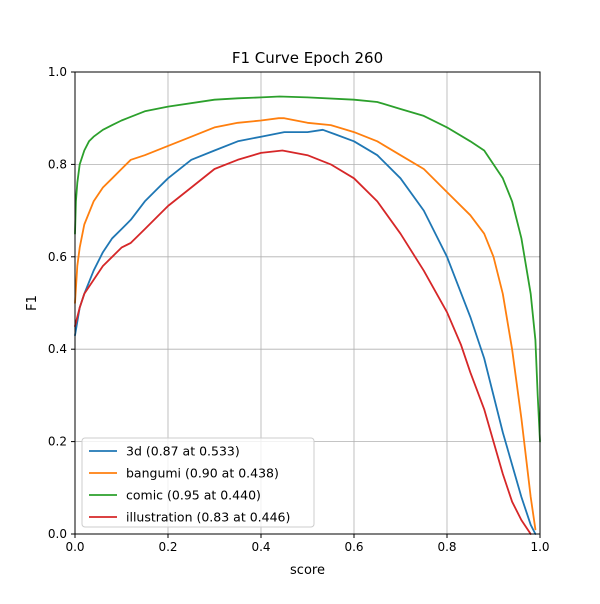 Image resolution: width=600 pixels, height=604 pixels. Describe the element at coordinates (57, 534) in the screenshot. I see `y-tick-label: 0.0` at that location.